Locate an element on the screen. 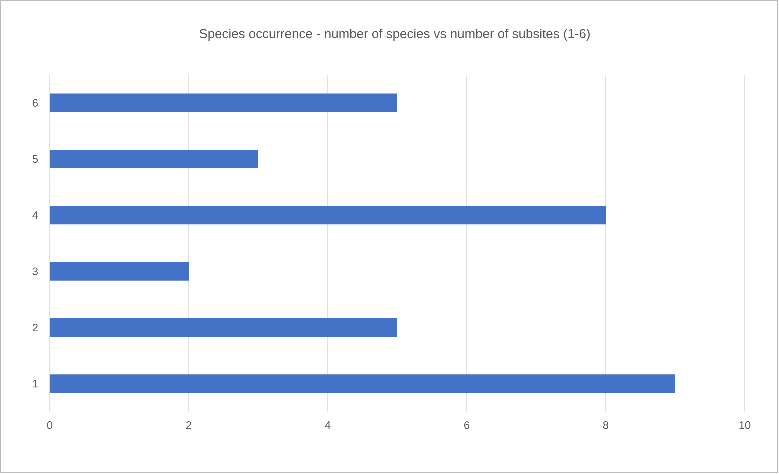  x-tick-label: 6 is located at coordinates (467, 426).